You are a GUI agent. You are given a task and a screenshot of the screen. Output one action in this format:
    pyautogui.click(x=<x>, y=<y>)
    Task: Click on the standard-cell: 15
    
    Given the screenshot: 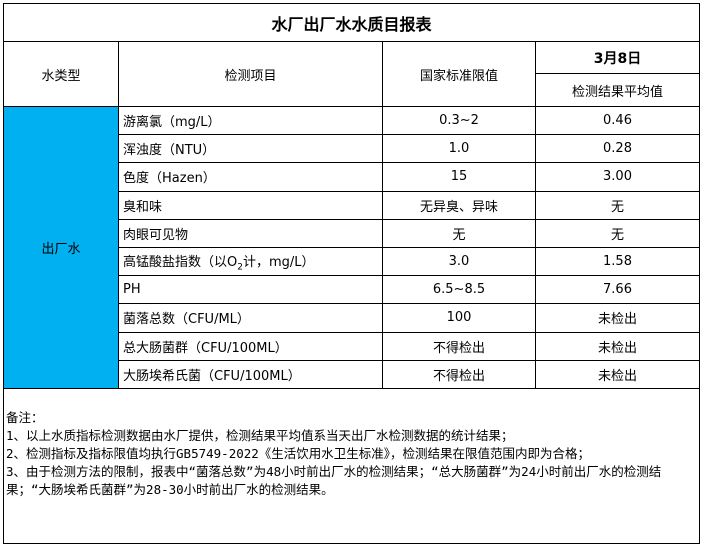 What is the action you would take?
    pyautogui.click(x=459, y=177)
    